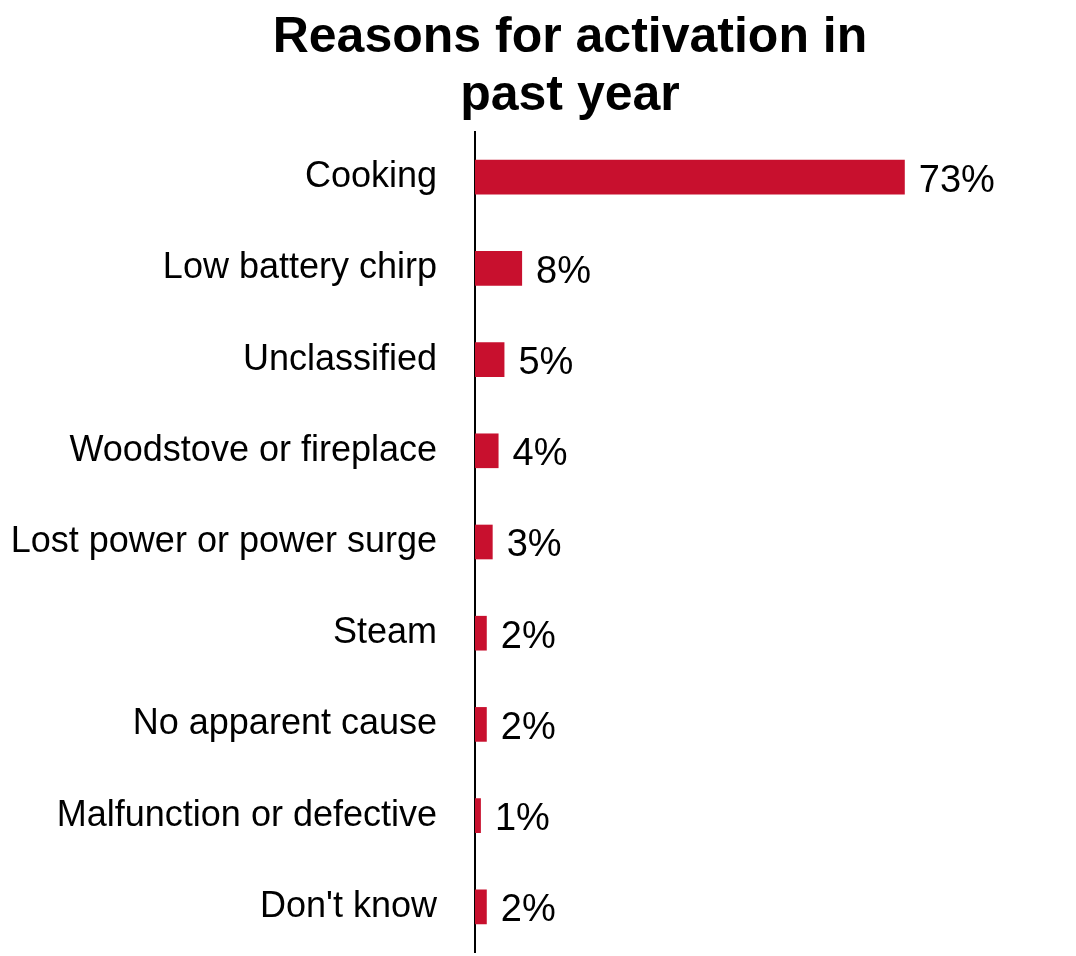 This screenshot has width=1076, height=956. I want to click on data-label: 4%, so click(540, 452).